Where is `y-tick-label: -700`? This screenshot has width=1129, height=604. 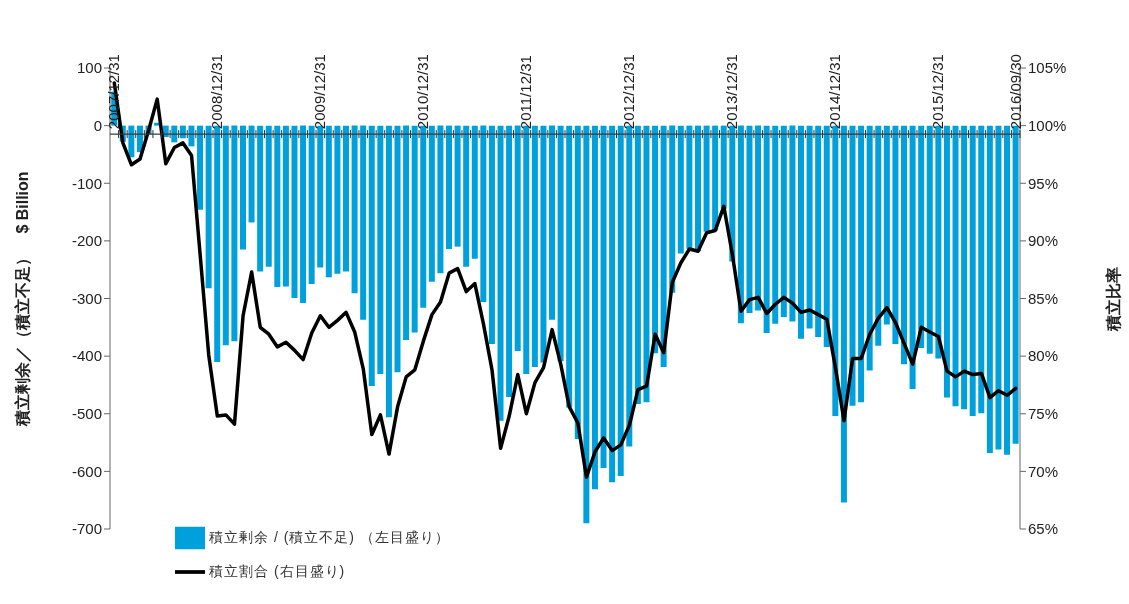 y-tick-label: -700 is located at coordinates (86, 529).